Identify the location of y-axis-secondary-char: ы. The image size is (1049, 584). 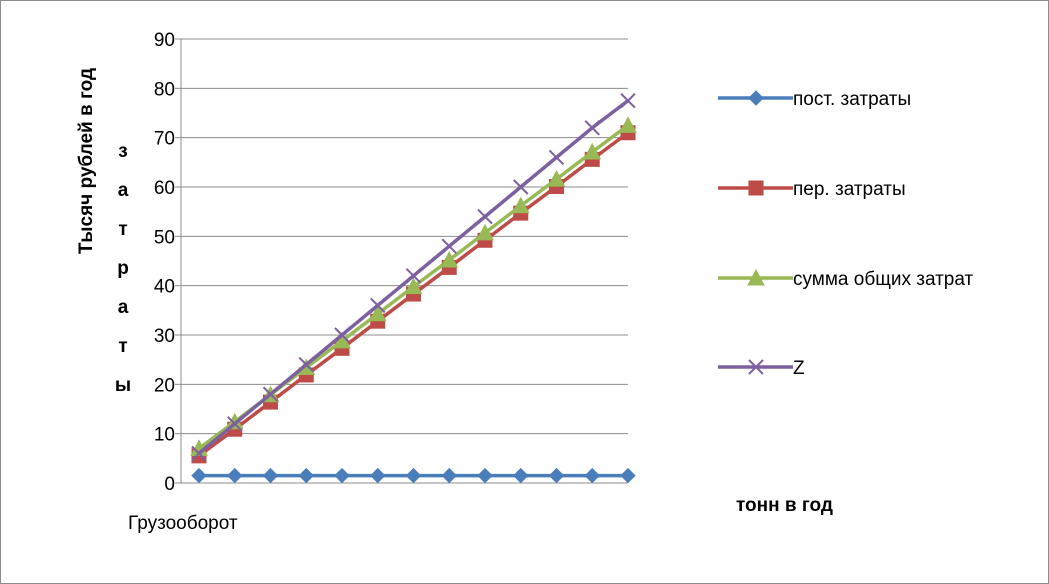
(123, 385).